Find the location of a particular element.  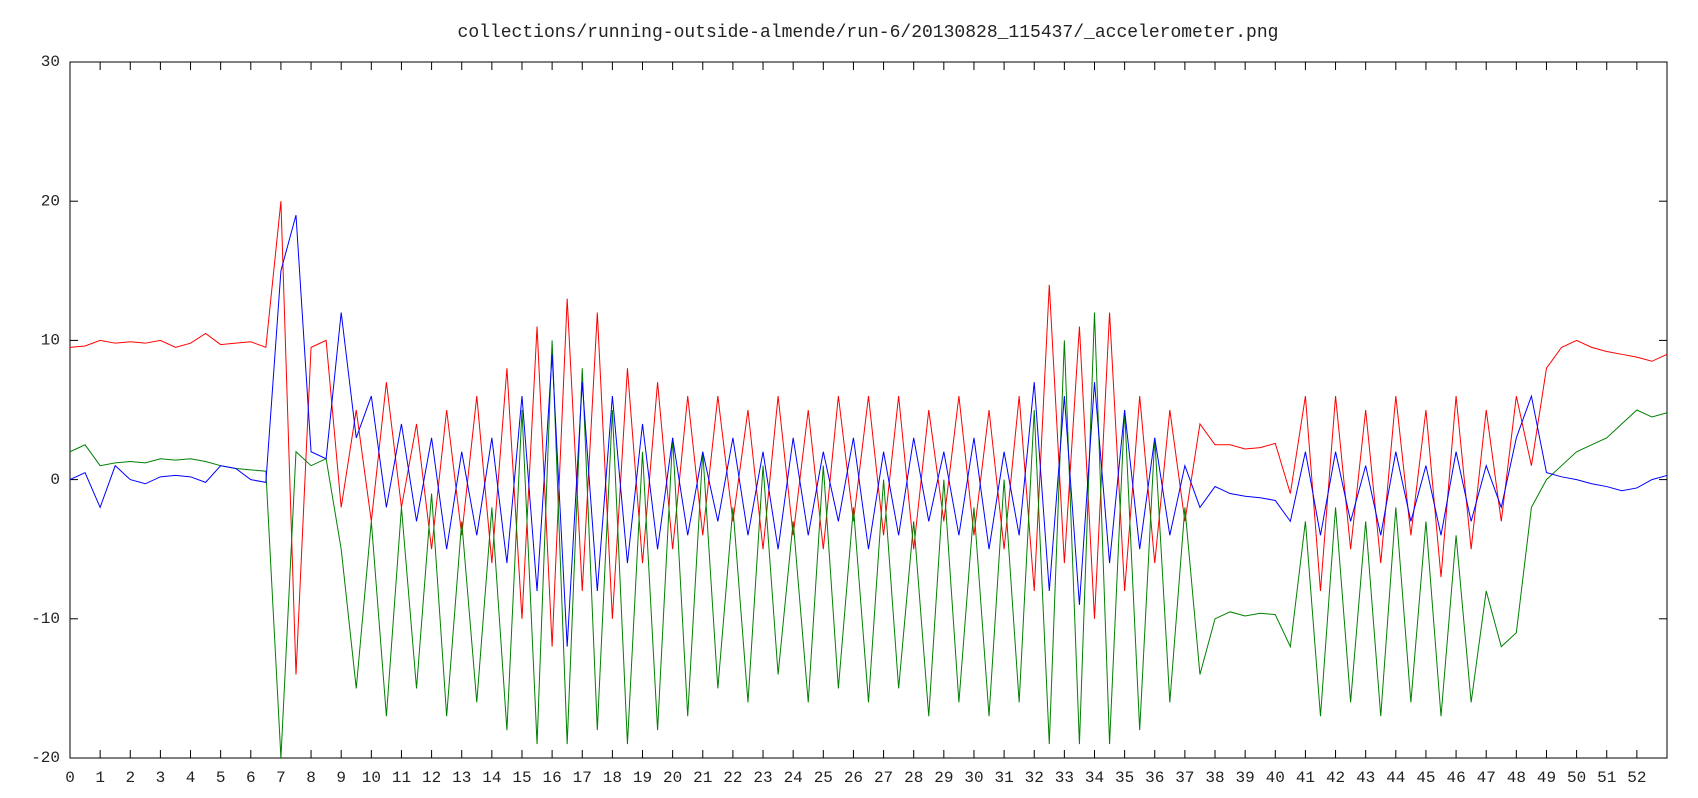

x-tick-label: 37 is located at coordinates (1184, 778).